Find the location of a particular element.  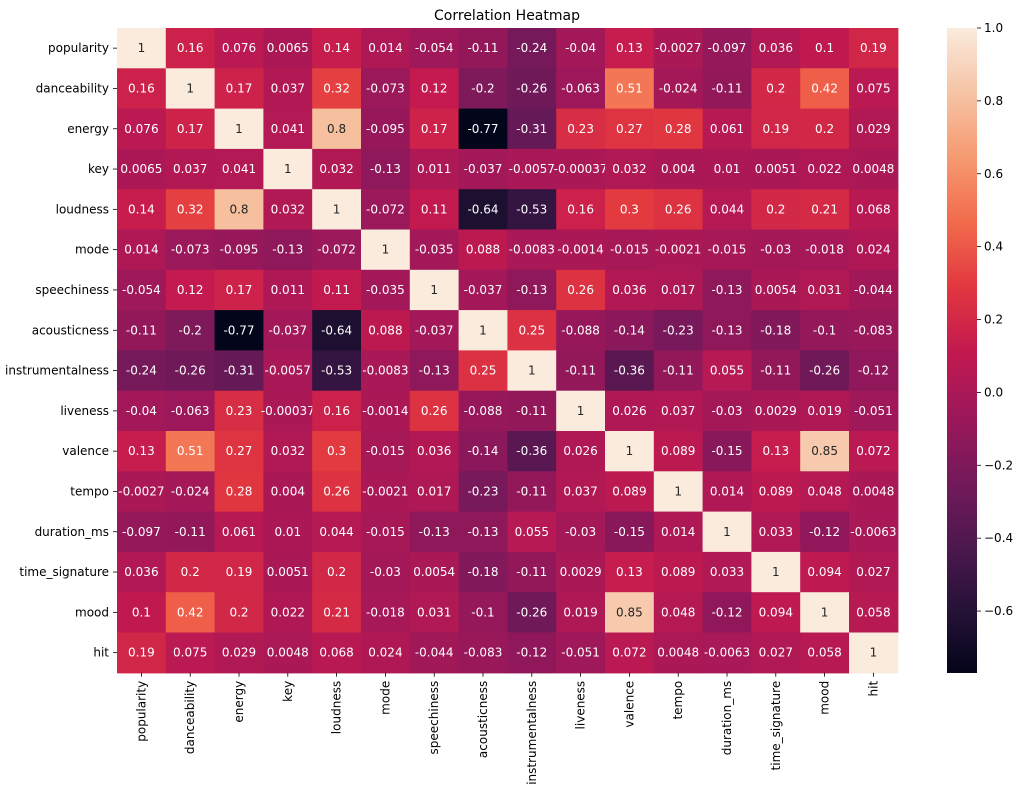

cell-value-label: -0.051 is located at coordinates (873, 411).